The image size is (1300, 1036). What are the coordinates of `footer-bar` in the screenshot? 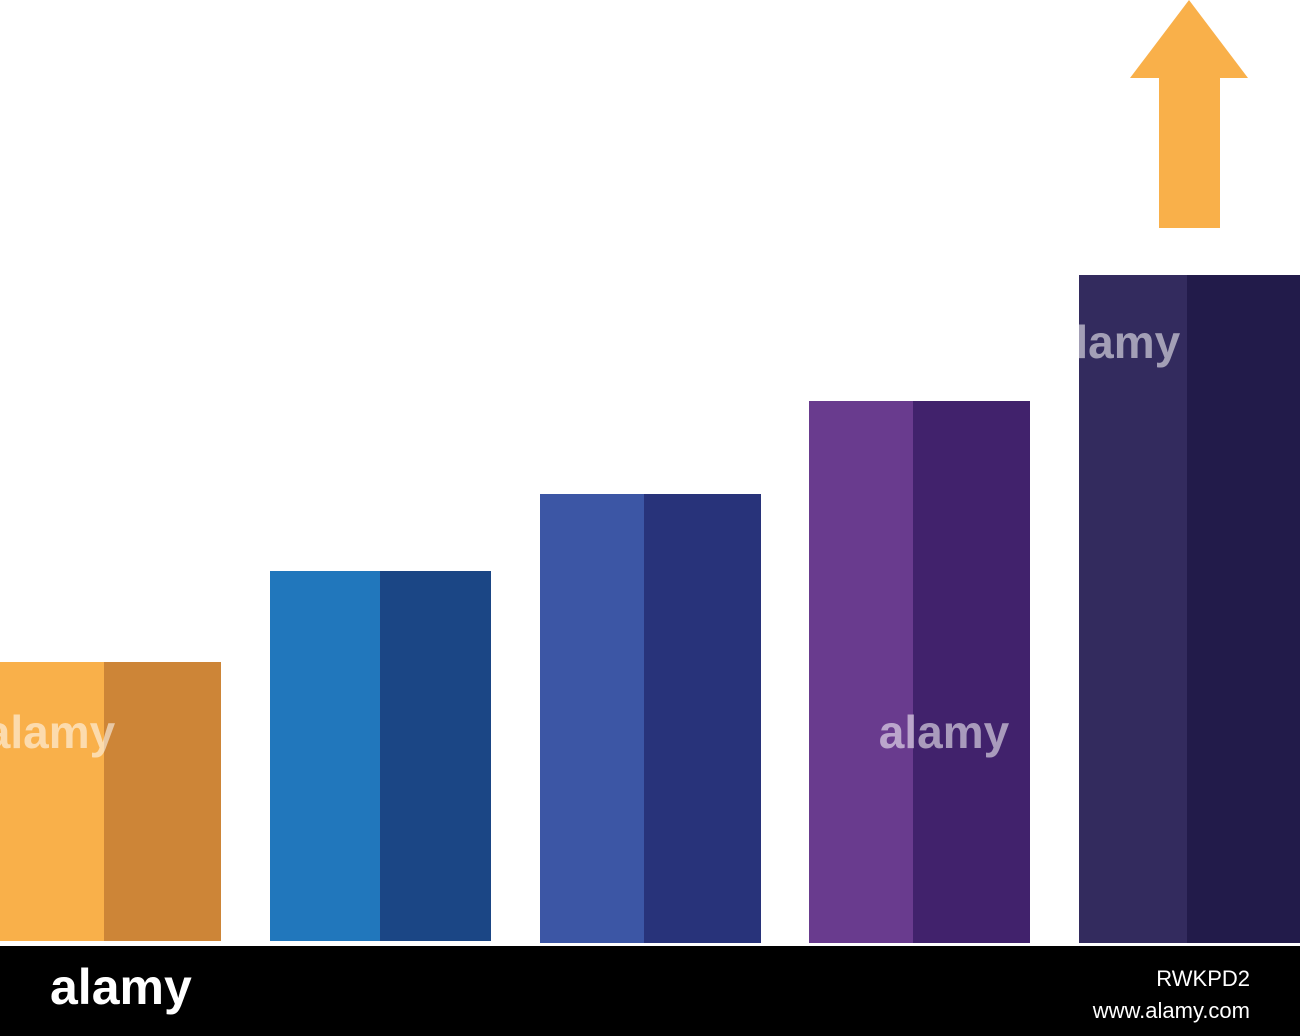 It's located at (650, 991).